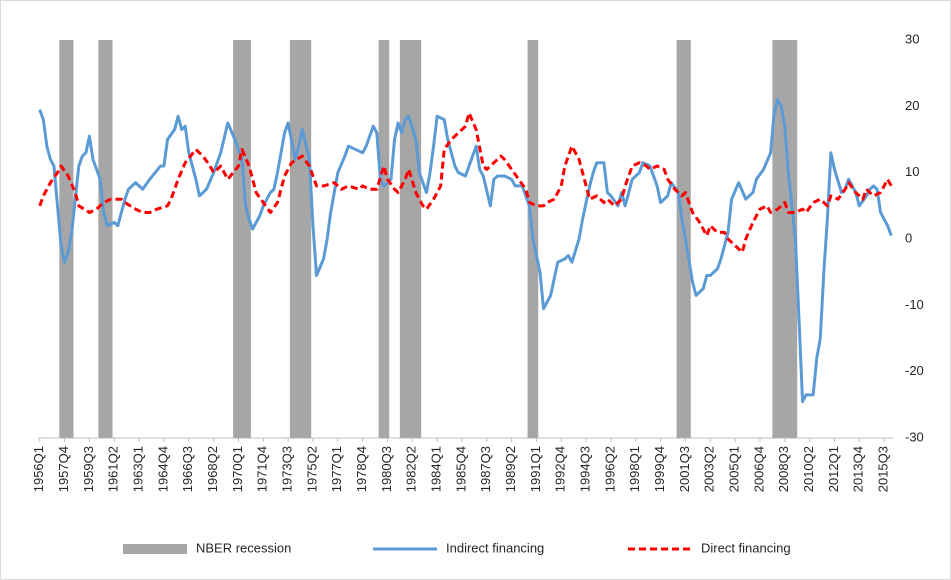 Image resolution: width=951 pixels, height=580 pixels. I want to click on y-tick-label: 0, so click(908, 237).